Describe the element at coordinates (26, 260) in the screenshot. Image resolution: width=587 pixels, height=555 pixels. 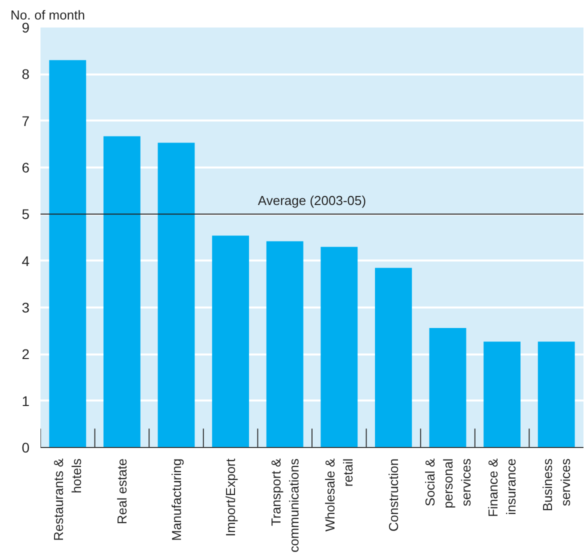
I see `y-tick-label: 4` at that location.